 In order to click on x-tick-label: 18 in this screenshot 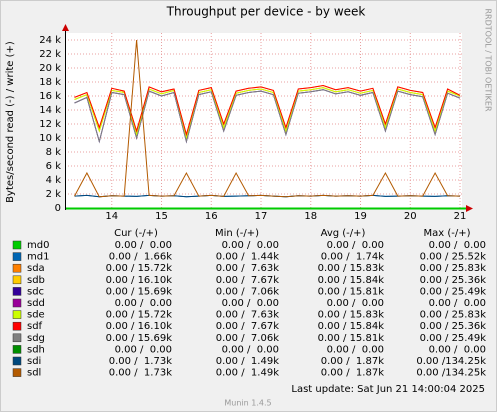, I will do `click(310, 216)`.